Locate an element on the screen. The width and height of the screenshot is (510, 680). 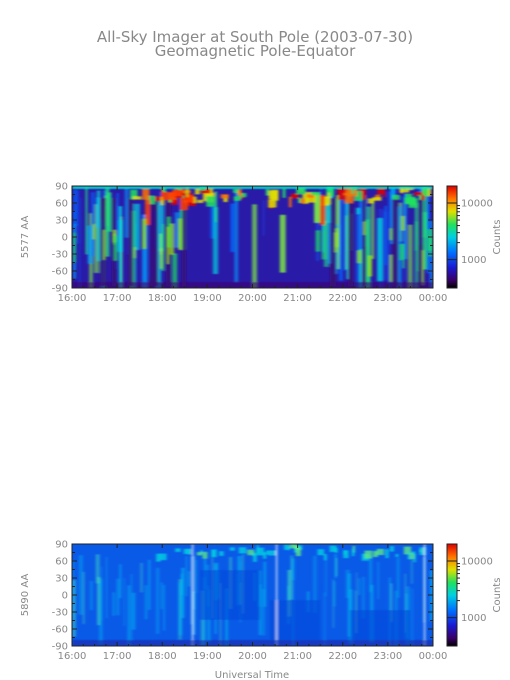
y-tick-label: 30 is located at coordinates (61, 221).